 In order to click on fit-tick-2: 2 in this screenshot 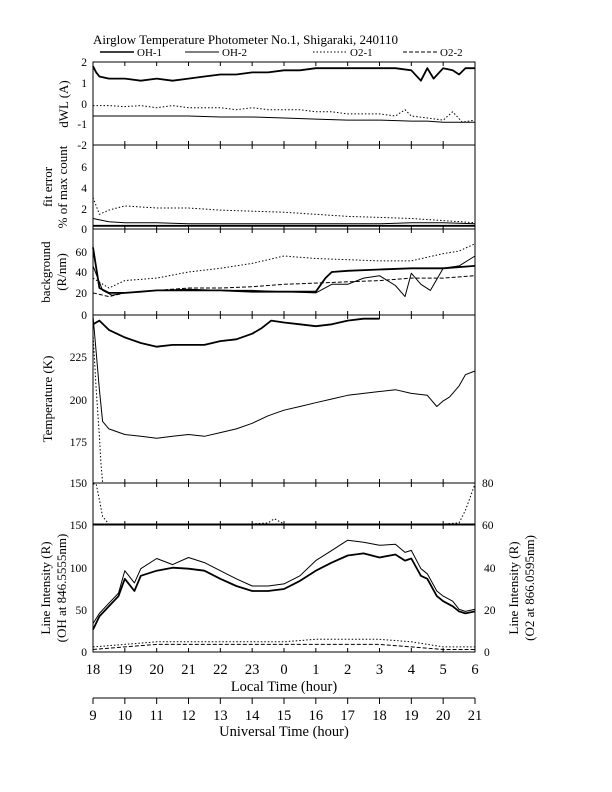, I will do `click(84, 210)`.